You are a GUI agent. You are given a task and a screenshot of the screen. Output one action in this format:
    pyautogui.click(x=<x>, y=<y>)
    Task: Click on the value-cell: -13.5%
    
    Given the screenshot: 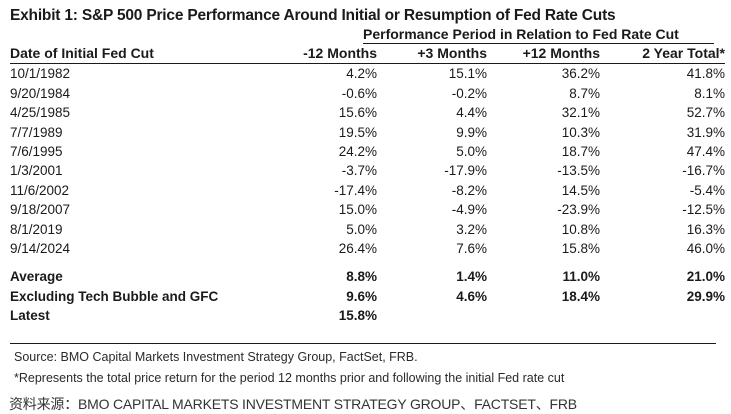 What is the action you would take?
    pyautogui.click(x=578, y=171)
    